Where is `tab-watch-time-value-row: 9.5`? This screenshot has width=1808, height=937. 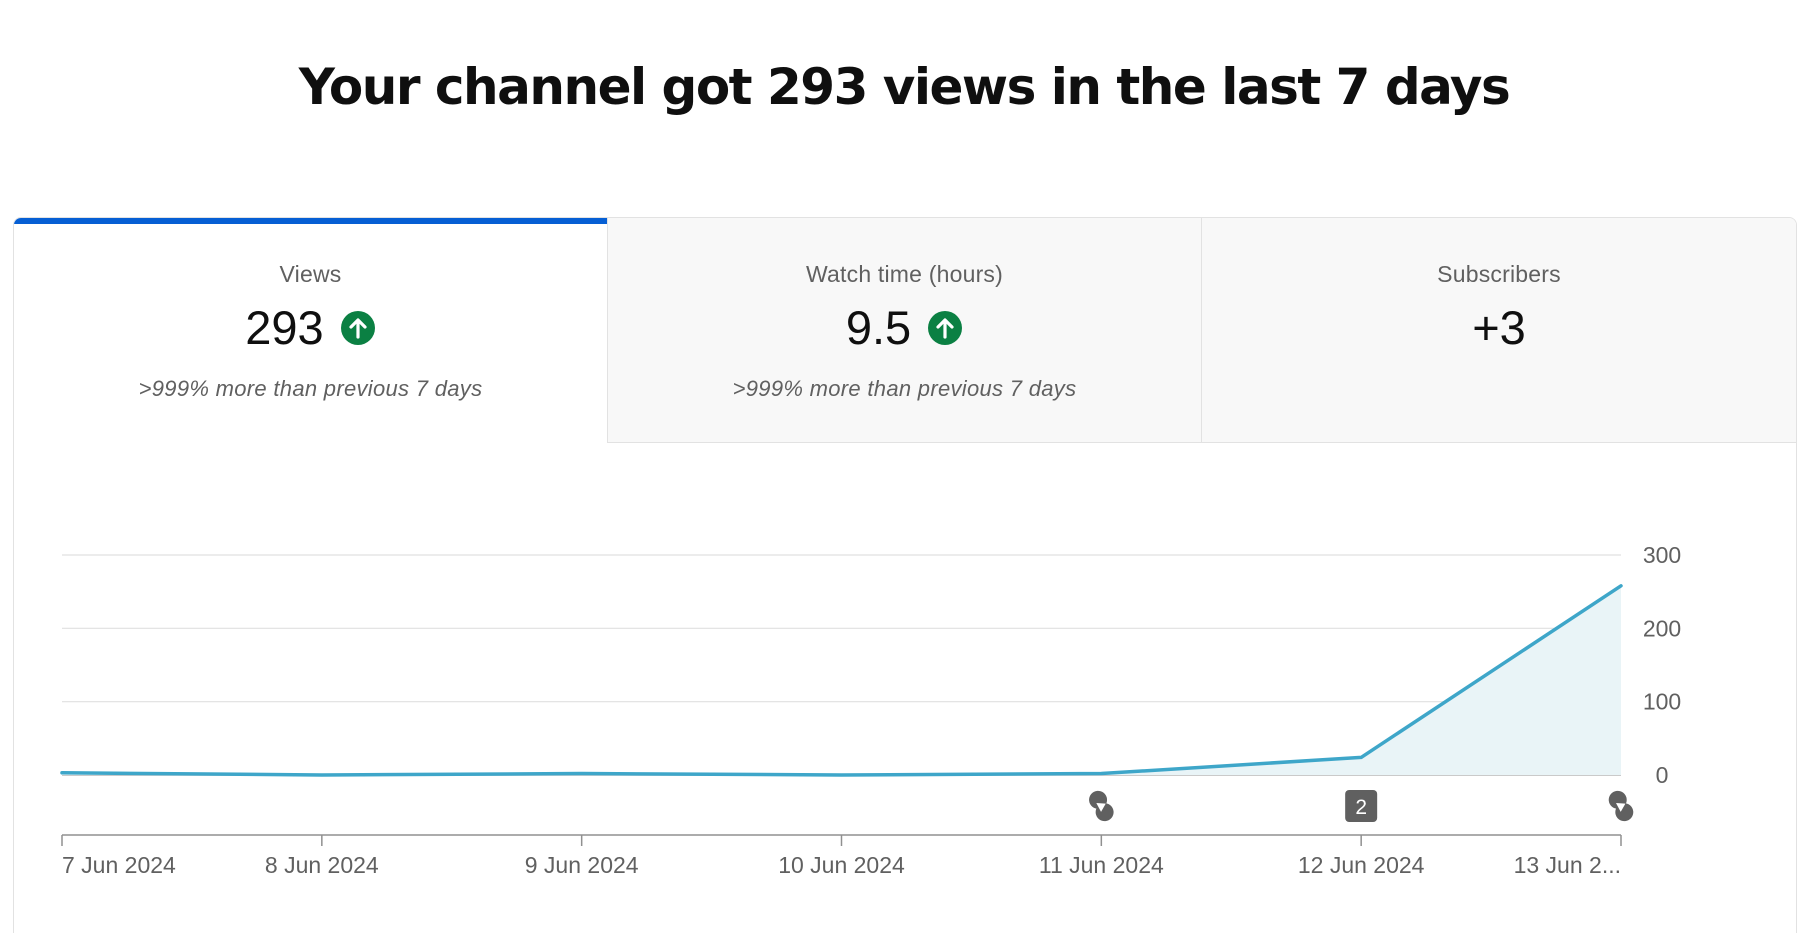
tab-watch-time-value-row: 9.5 is located at coordinates (904, 328).